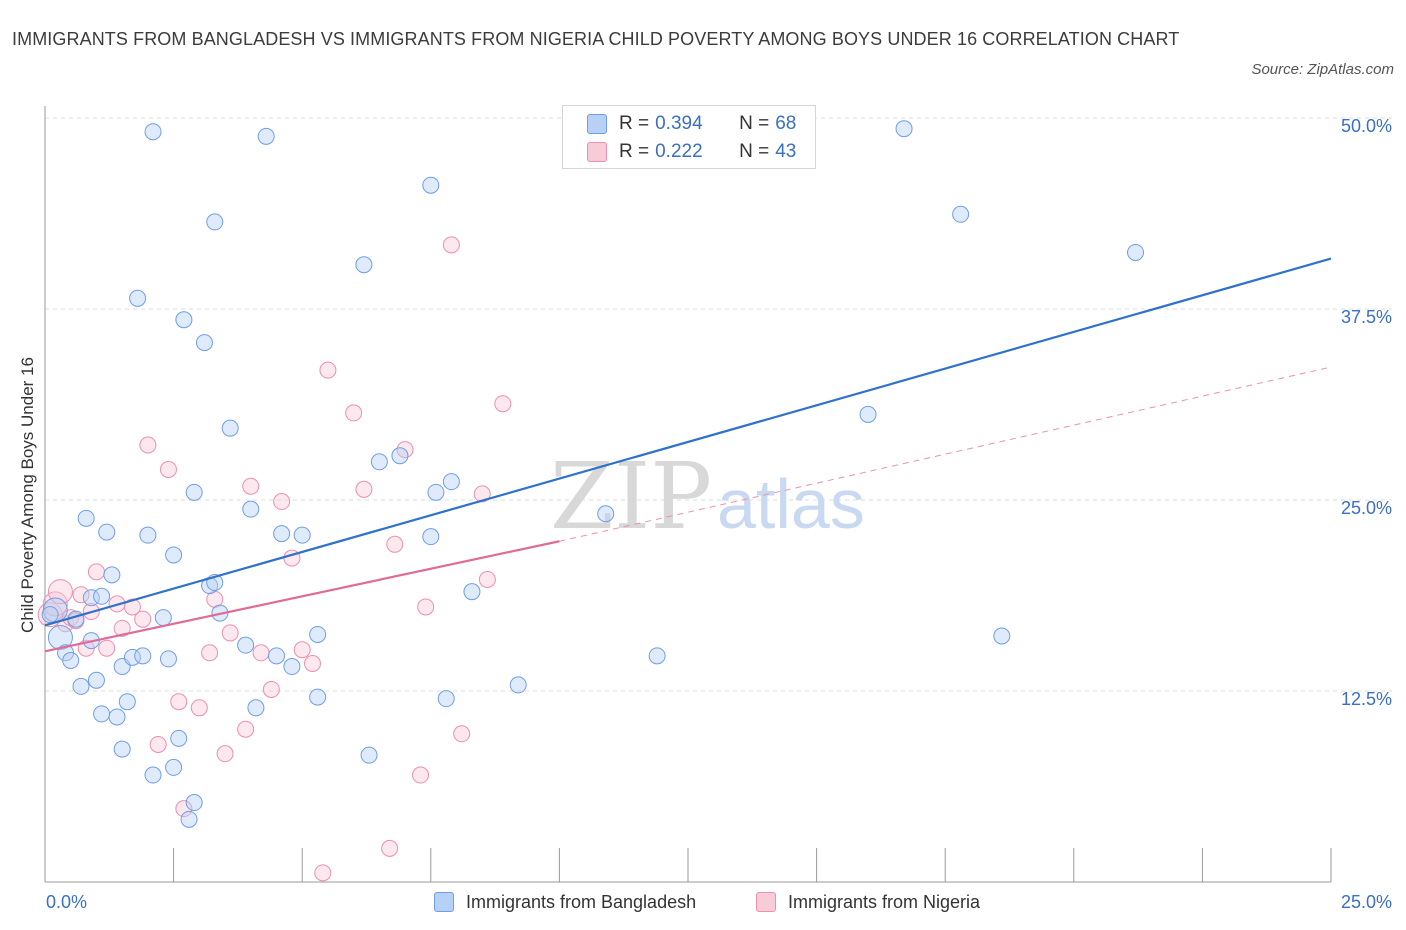 The height and width of the screenshot is (930, 1406). Describe the element at coordinates (766, 902) in the screenshot. I see `legend-swatch-pink` at that location.